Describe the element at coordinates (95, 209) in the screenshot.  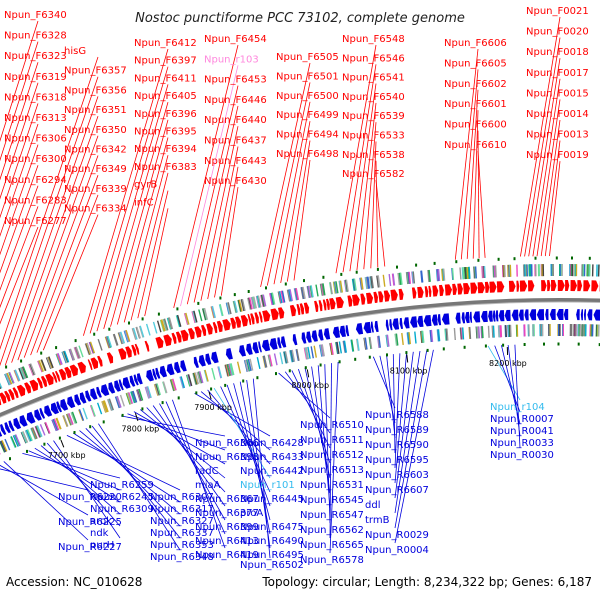
I see `forward-gene-label: Npun_F6334` at that location.